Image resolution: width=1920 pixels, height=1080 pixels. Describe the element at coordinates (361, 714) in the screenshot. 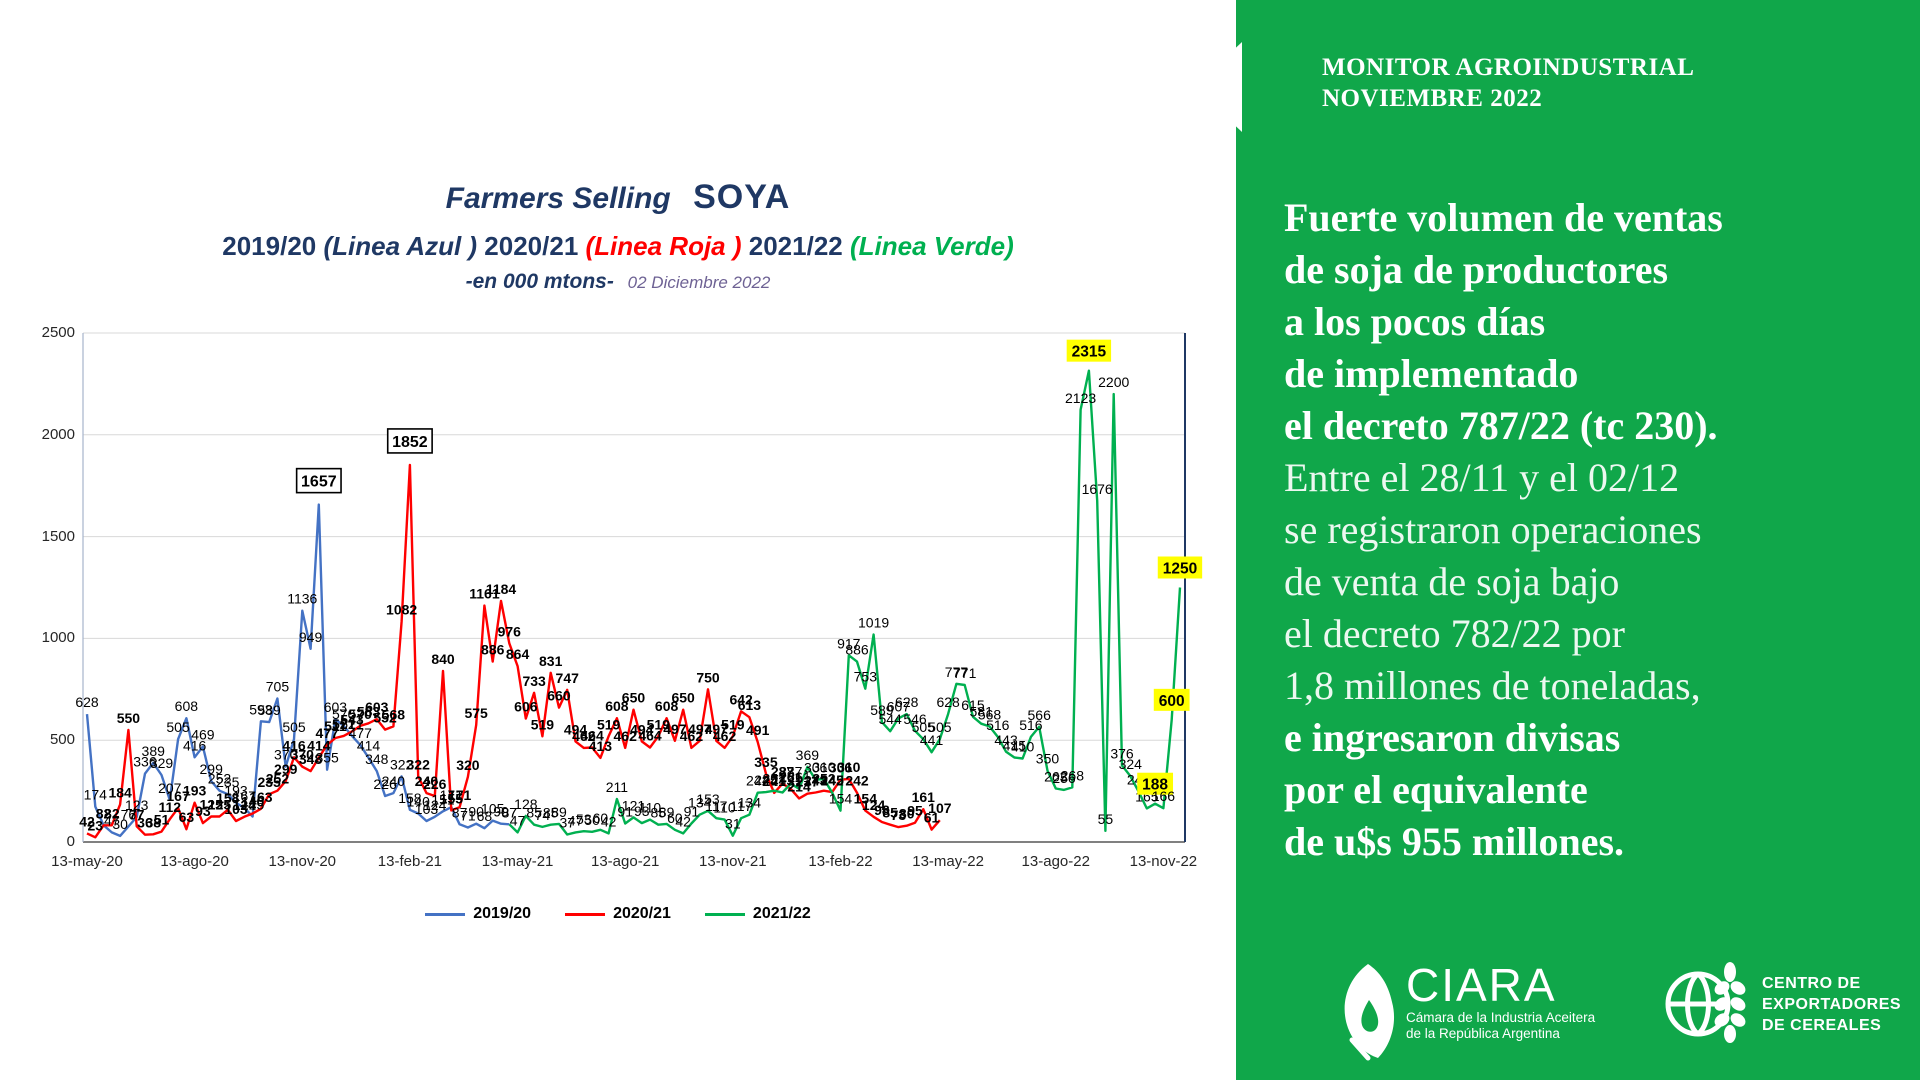

I see `svg-text: 570` at that location.